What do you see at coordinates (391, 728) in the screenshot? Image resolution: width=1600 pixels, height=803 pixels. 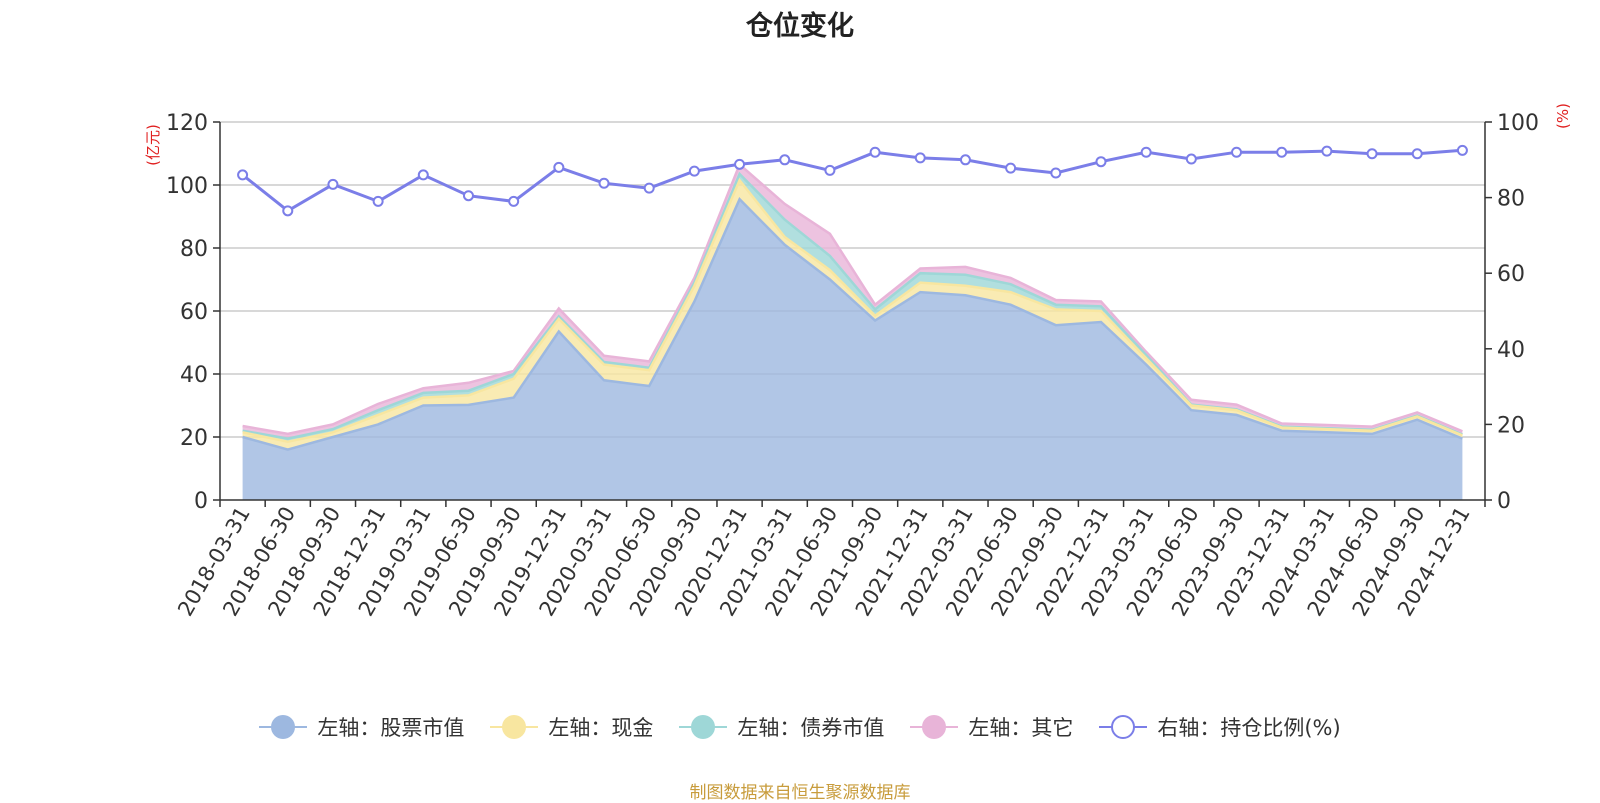 I see `legend-label: 左轴：股票市值` at bounding box center [391, 728].